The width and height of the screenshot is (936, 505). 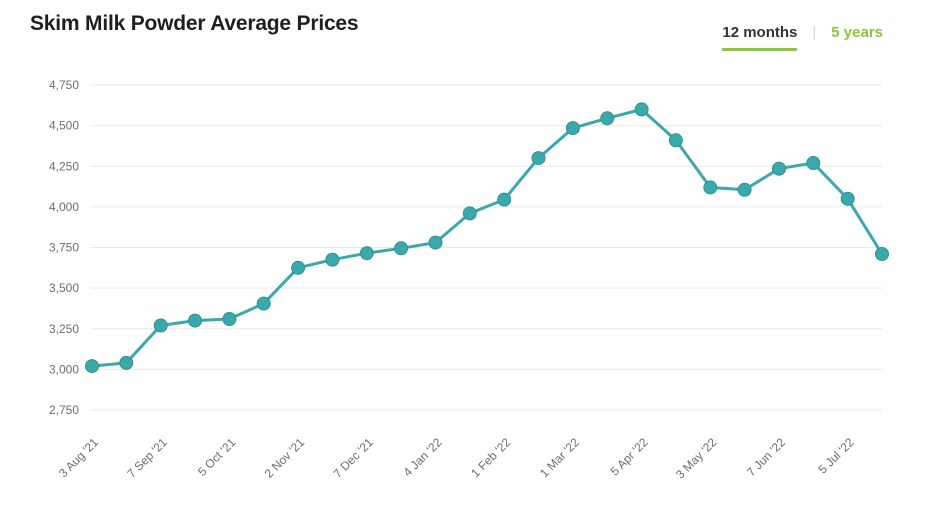 I want to click on y-axis-tick-label: 4,500, so click(x=64, y=126).